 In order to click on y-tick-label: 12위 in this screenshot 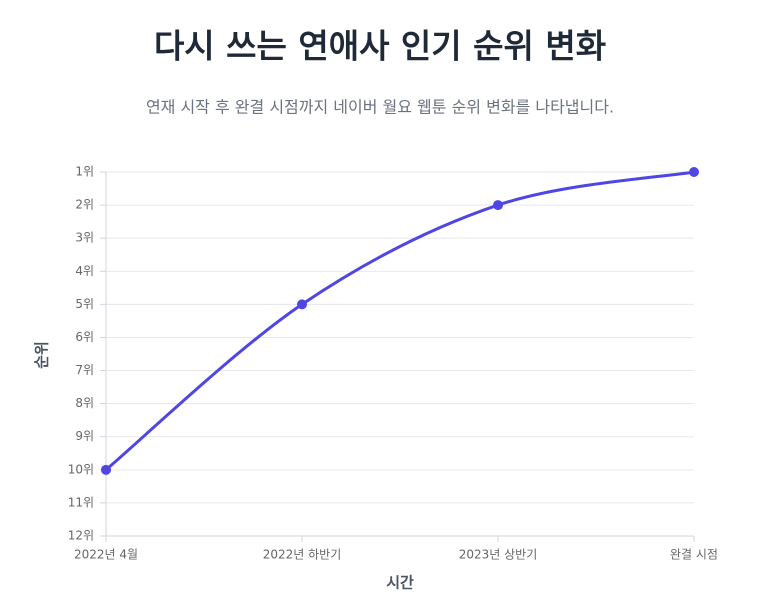, I will do `click(81, 536)`.